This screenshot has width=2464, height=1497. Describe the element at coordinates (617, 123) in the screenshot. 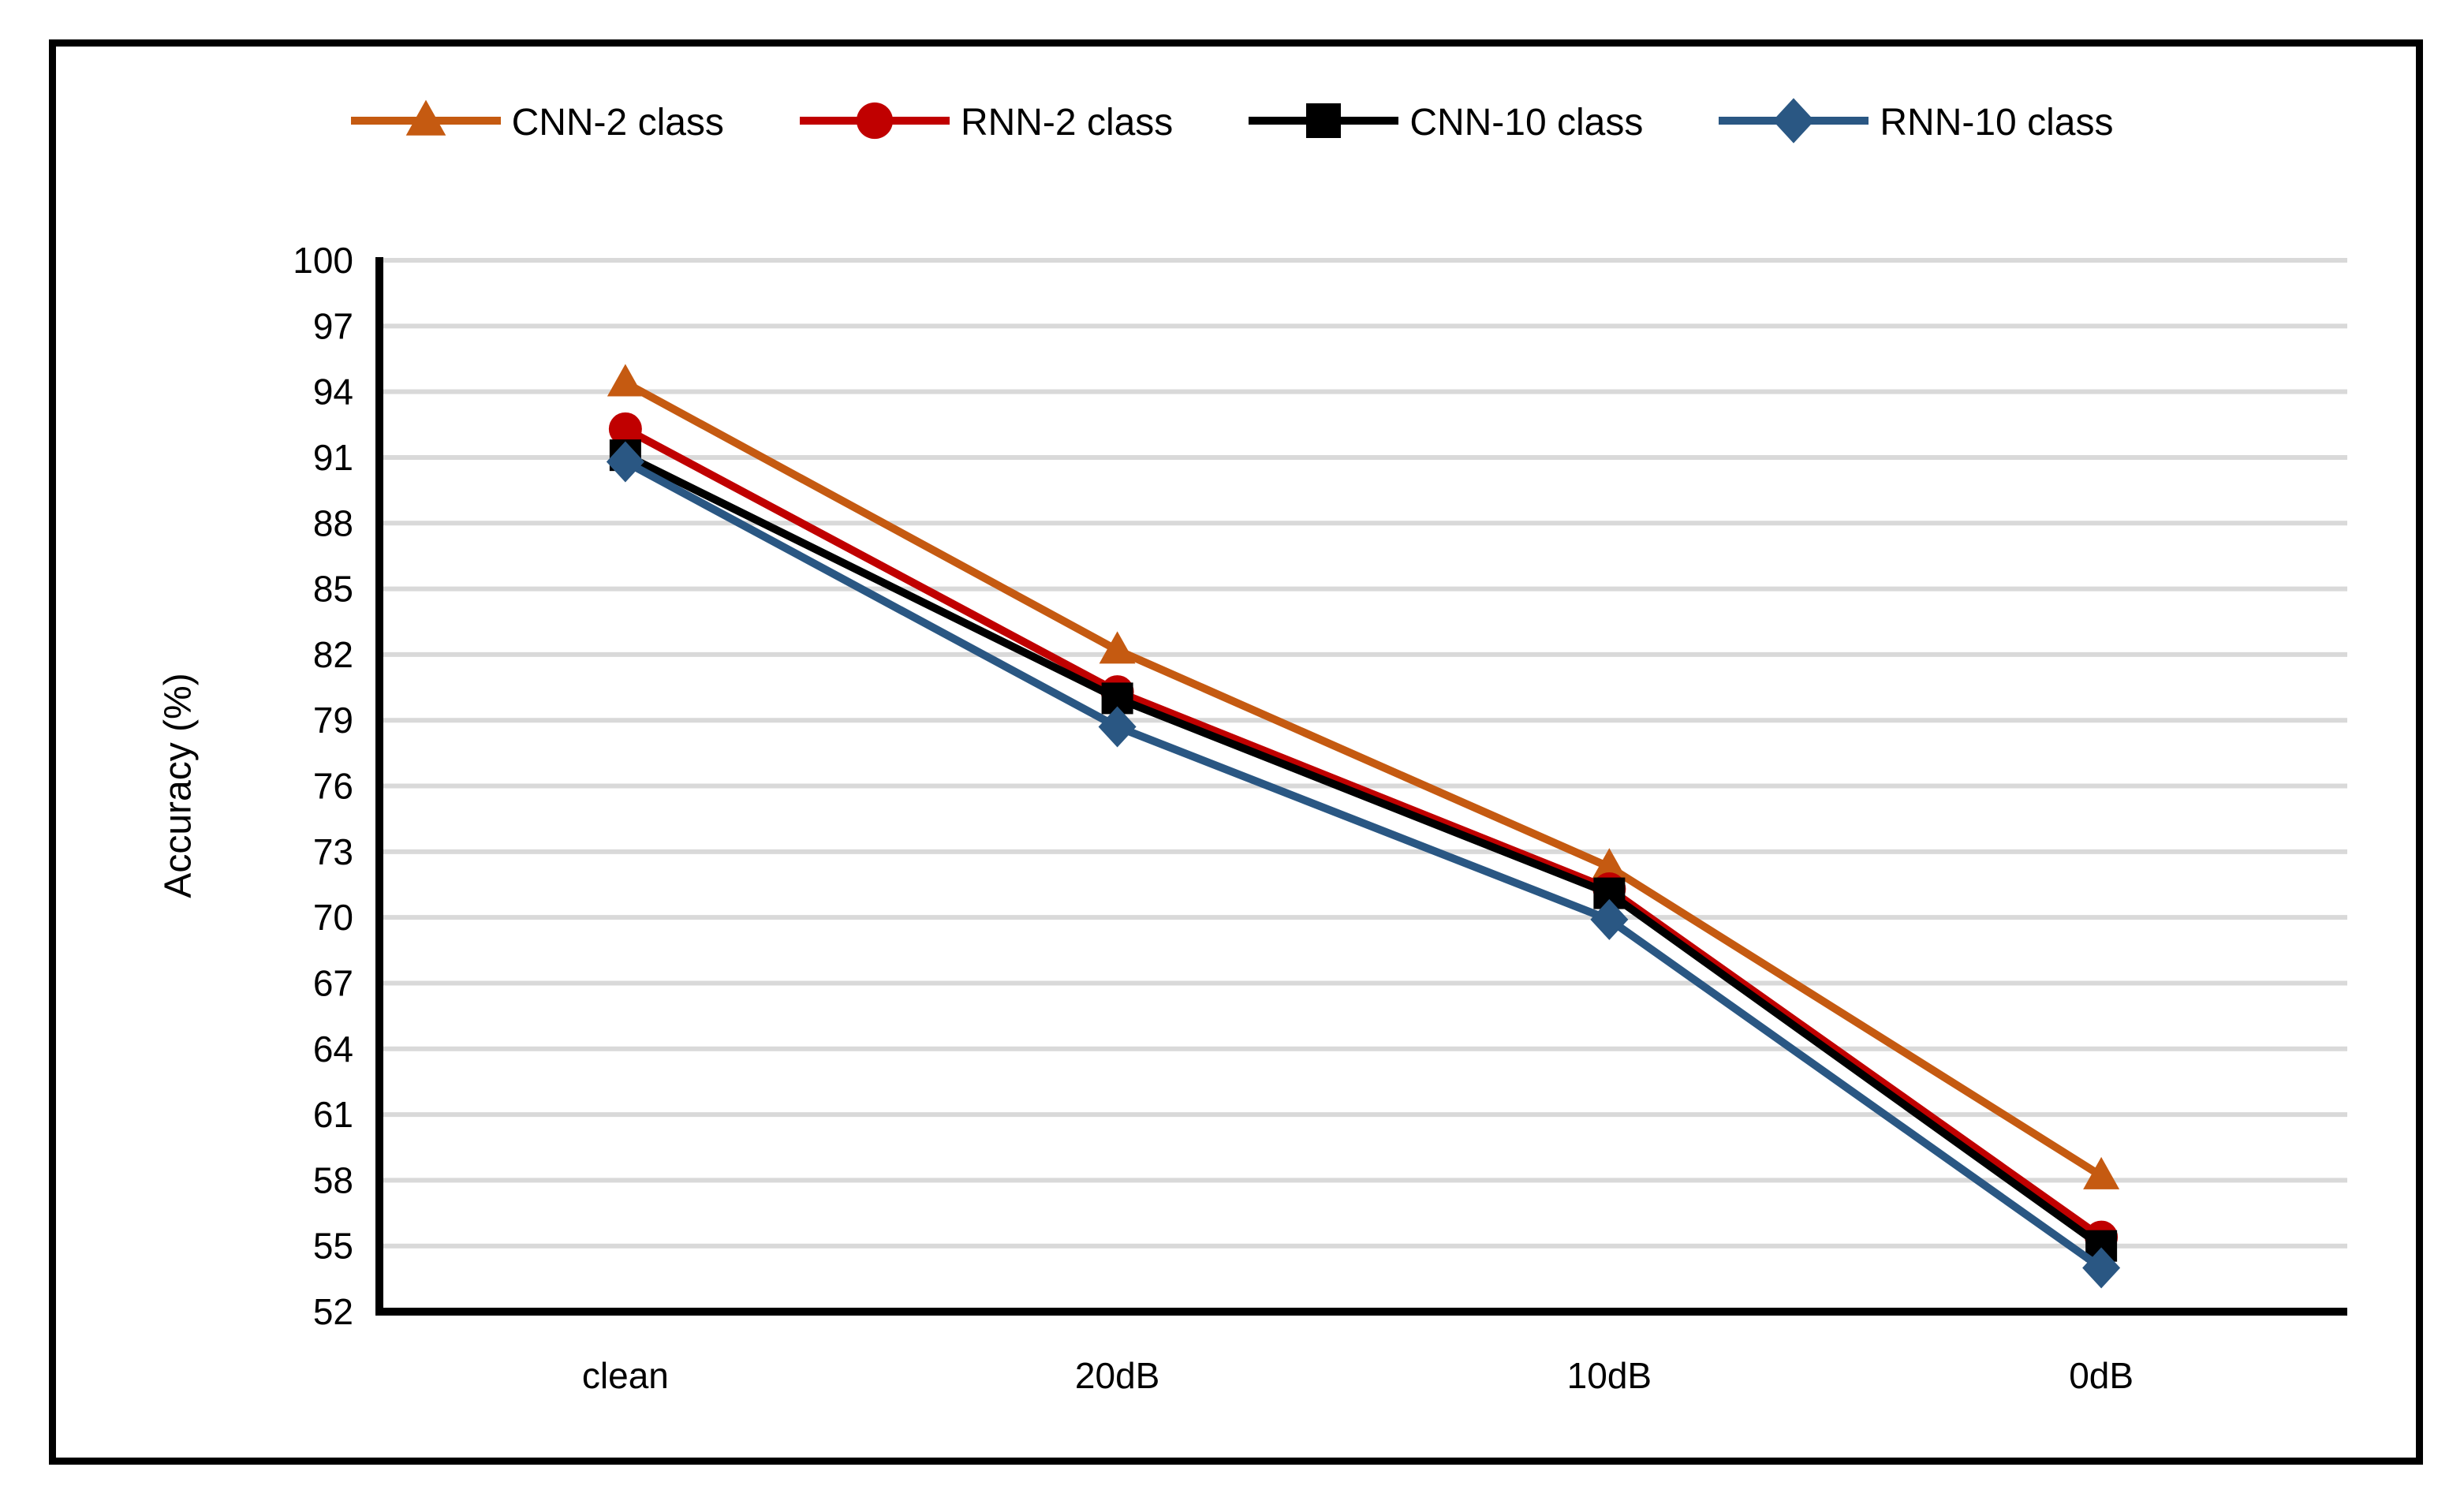

I see `legend-label: CNN-2 class` at that location.